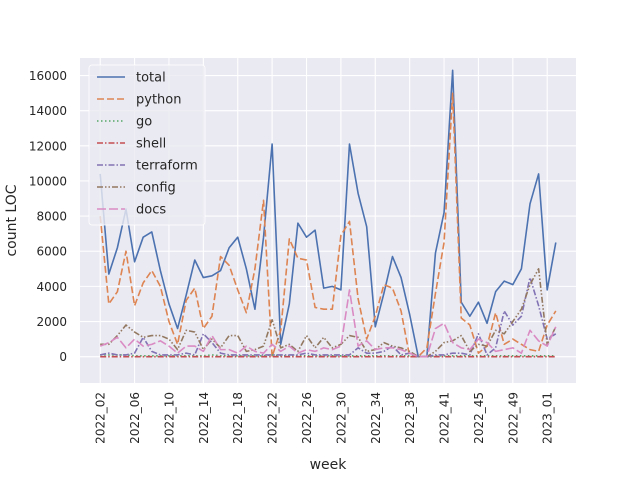 The image size is (640, 480). I want to click on series-line-terraform, so click(328, 317).